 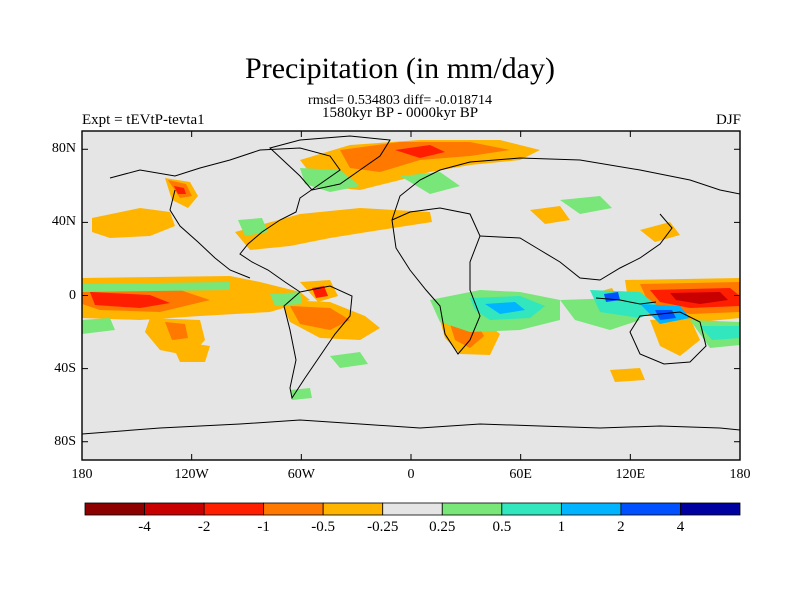 What do you see at coordinates (63, 222) in the screenshot?
I see `lat-tick-label: 40N` at bounding box center [63, 222].